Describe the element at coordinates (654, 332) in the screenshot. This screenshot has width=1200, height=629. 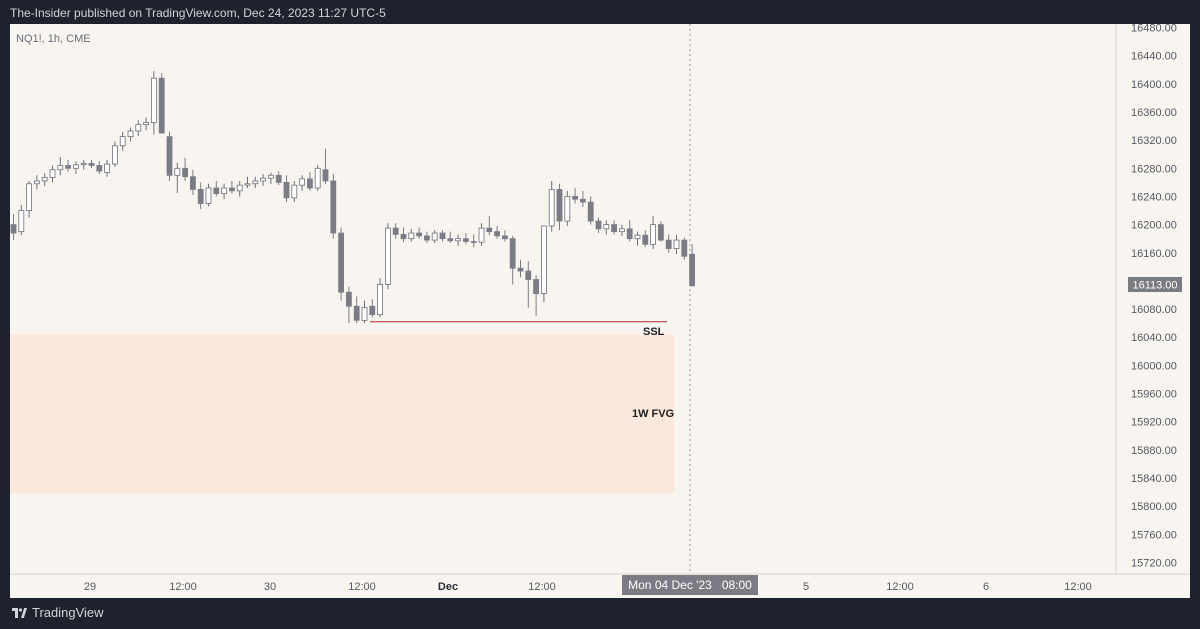
I see `ssl-label: SSL` at that location.